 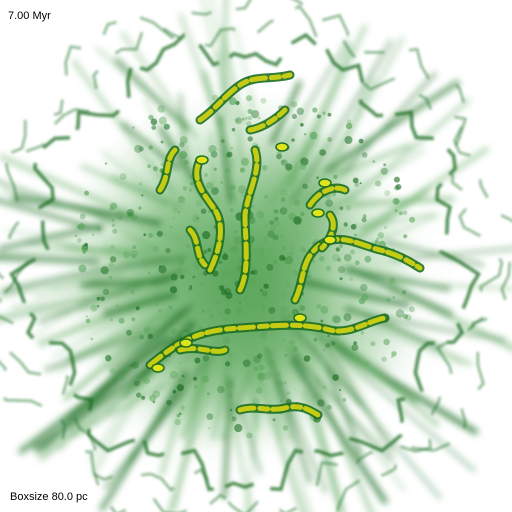 I want to click on time-label: 7.00 Myr, so click(x=29, y=16).